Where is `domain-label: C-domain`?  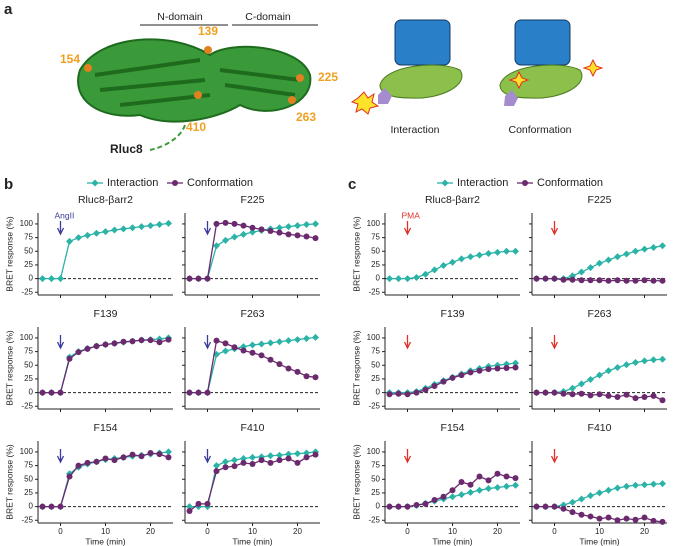 domain-label: C-domain is located at coordinates (268, 17).